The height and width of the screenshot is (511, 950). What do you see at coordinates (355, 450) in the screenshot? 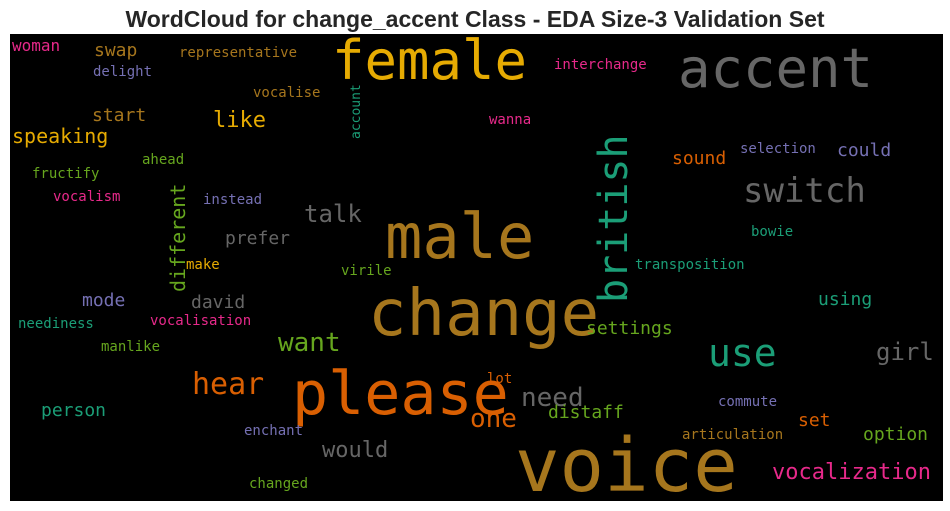
I see `word-would: would` at bounding box center [355, 450].